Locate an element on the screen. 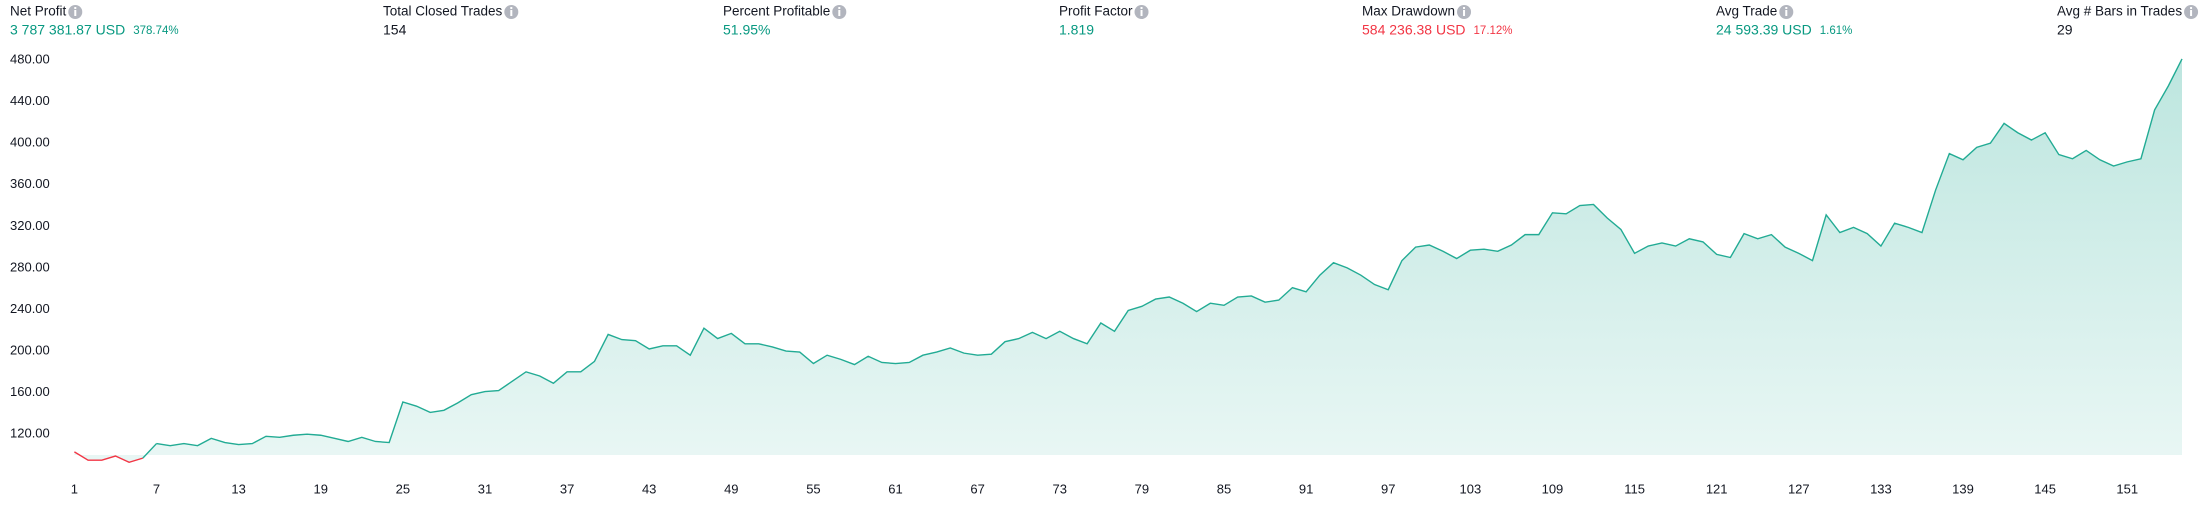 This screenshot has width=2202, height=509. metric-percent: 378.74% is located at coordinates (155, 31).